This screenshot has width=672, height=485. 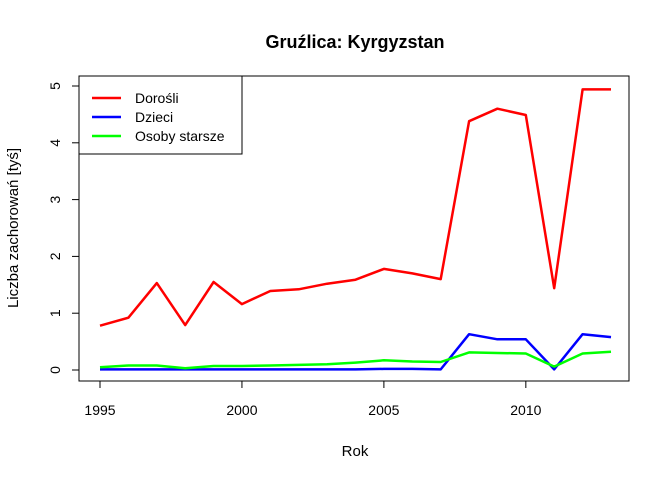 What do you see at coordinates (241, 410) in the screenshot?
I see `x-tick-label: 2000` at bounding box center [241, 410].